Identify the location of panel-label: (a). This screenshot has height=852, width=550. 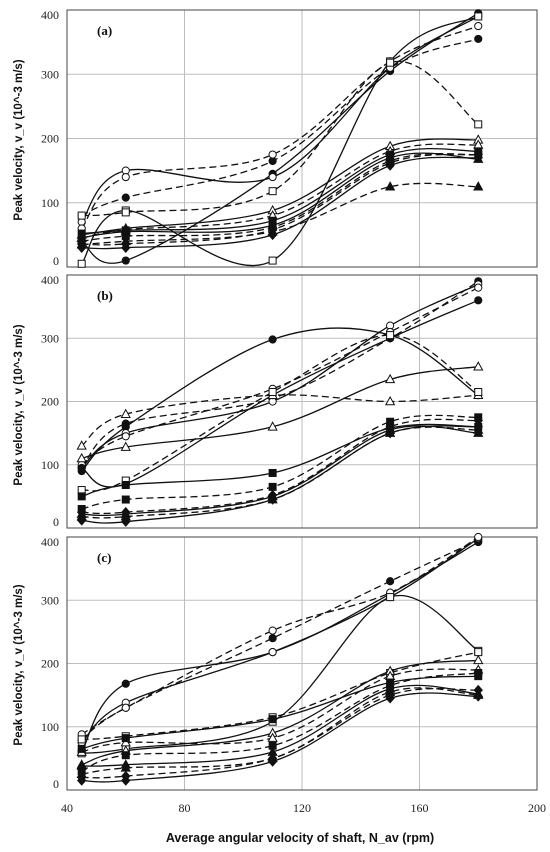
(104, 30).